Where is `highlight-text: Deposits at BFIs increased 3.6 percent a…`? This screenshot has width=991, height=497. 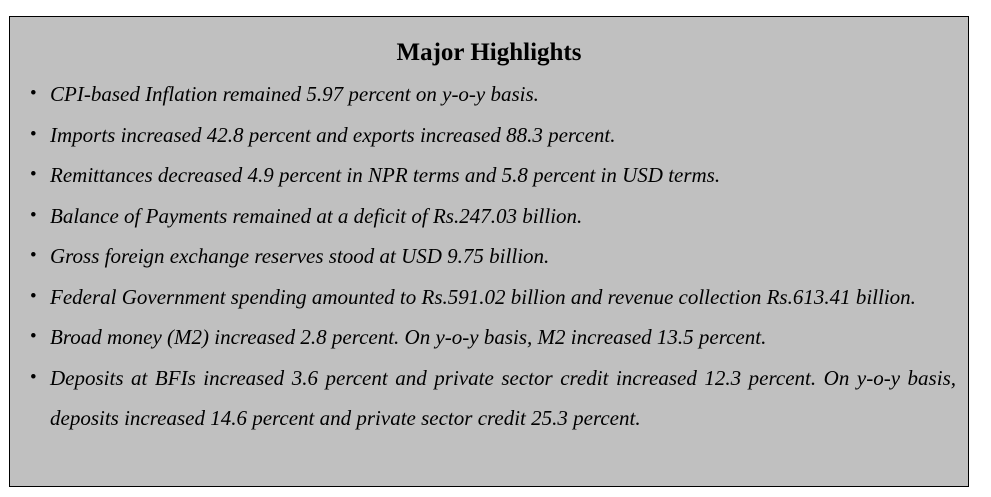
highlight-text: Deposits at BFIs increased 3.6 percent a… is located at coordinates (503, 398).